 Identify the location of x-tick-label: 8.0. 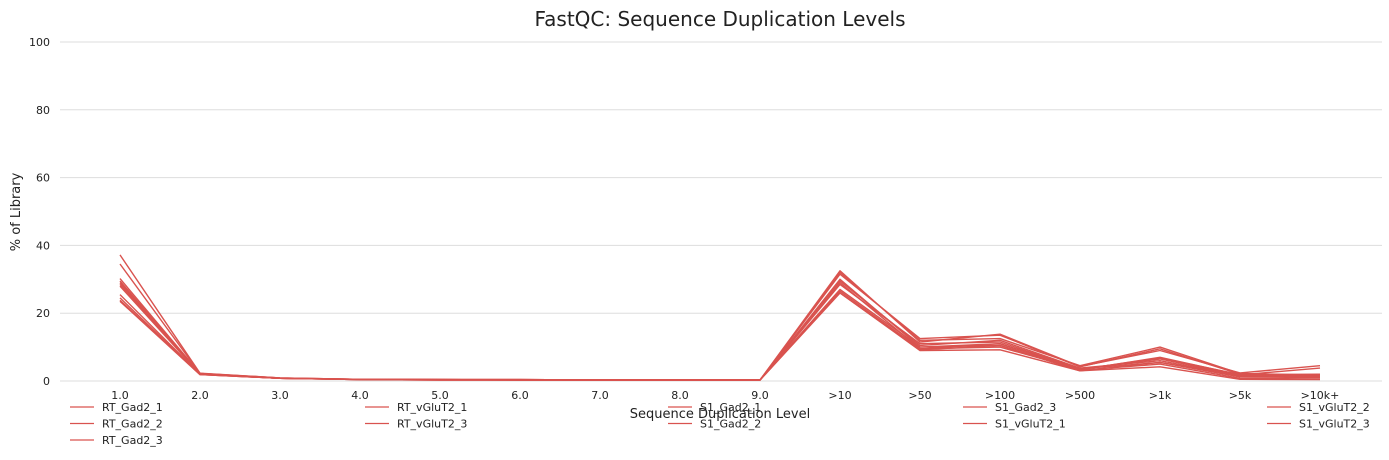
(680, 395).